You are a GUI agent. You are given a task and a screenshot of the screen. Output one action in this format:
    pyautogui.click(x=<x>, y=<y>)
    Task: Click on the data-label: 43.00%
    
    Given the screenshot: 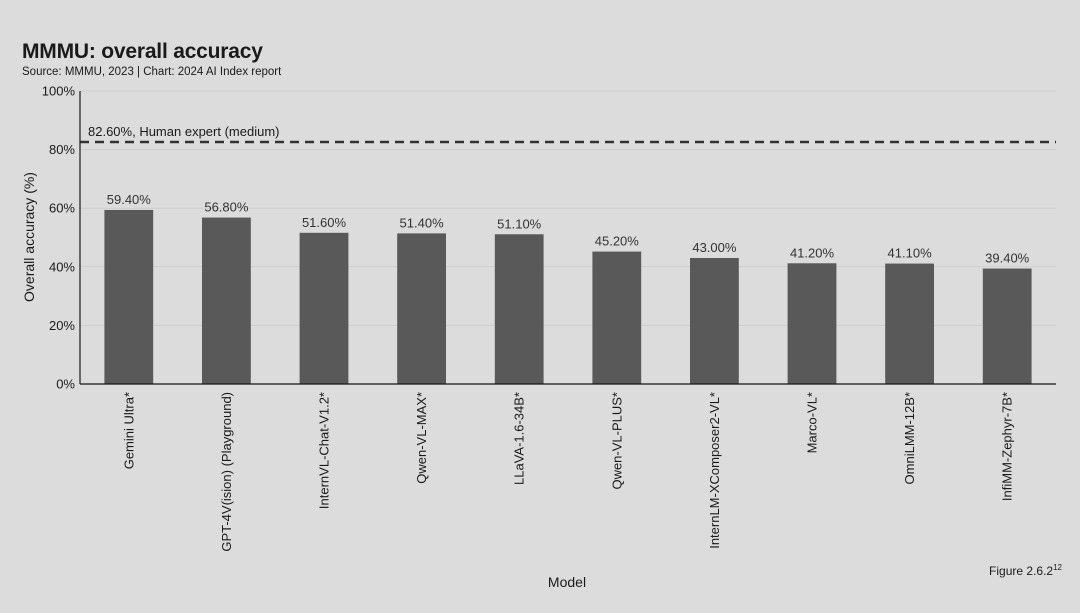 What is the action you would take?
    pyautogui.click(x=714, y=247)
    